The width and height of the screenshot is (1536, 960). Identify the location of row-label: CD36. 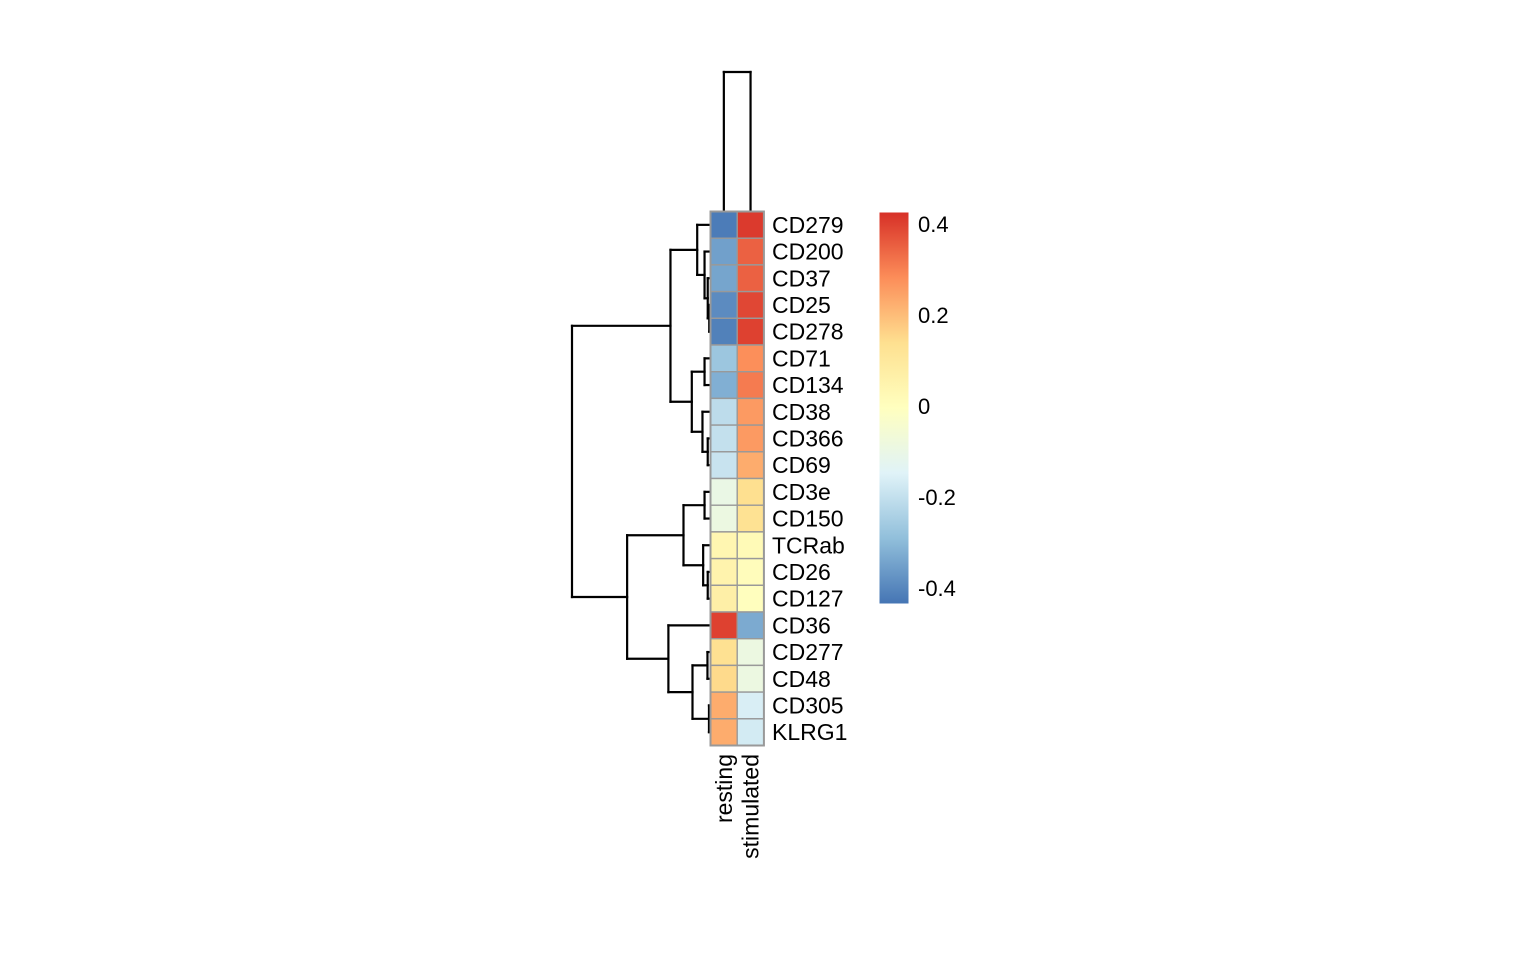
(801, 625).